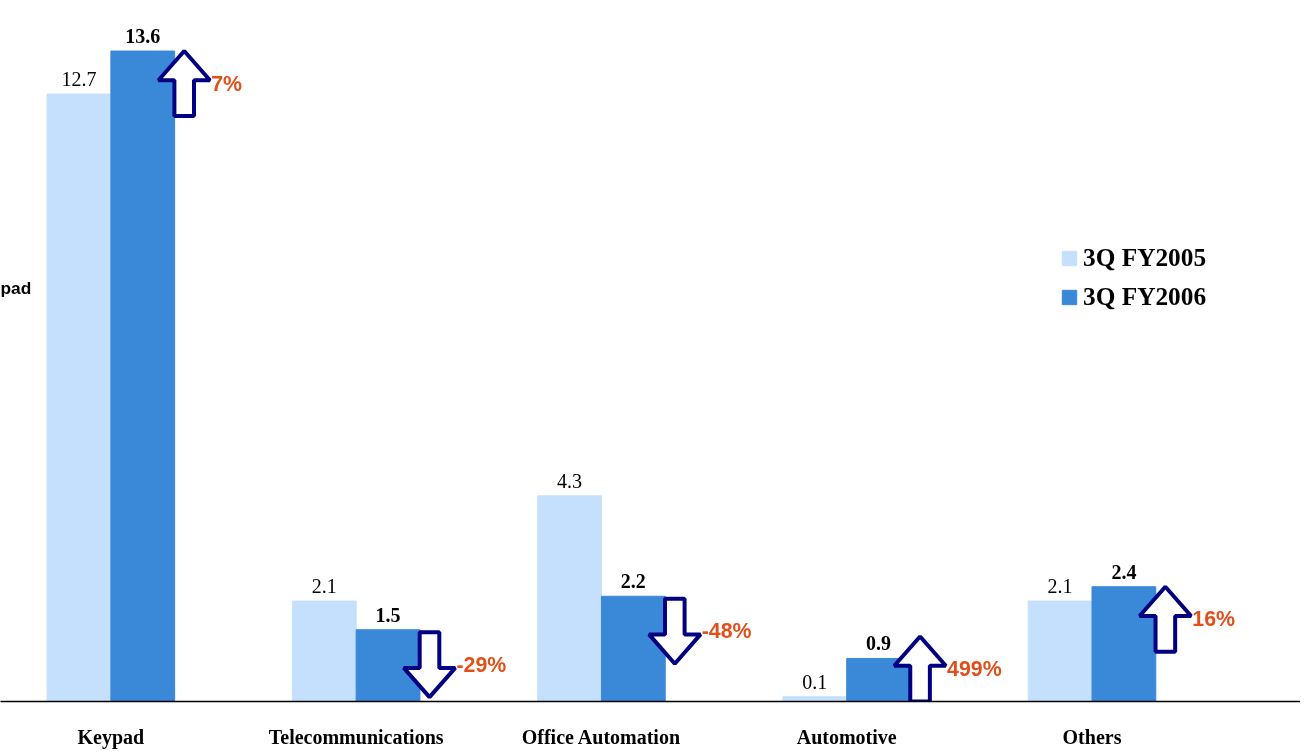 This screenshot has width=1307, height=755. I want to click on x-tick-label: Keypad, so click(111, 737).